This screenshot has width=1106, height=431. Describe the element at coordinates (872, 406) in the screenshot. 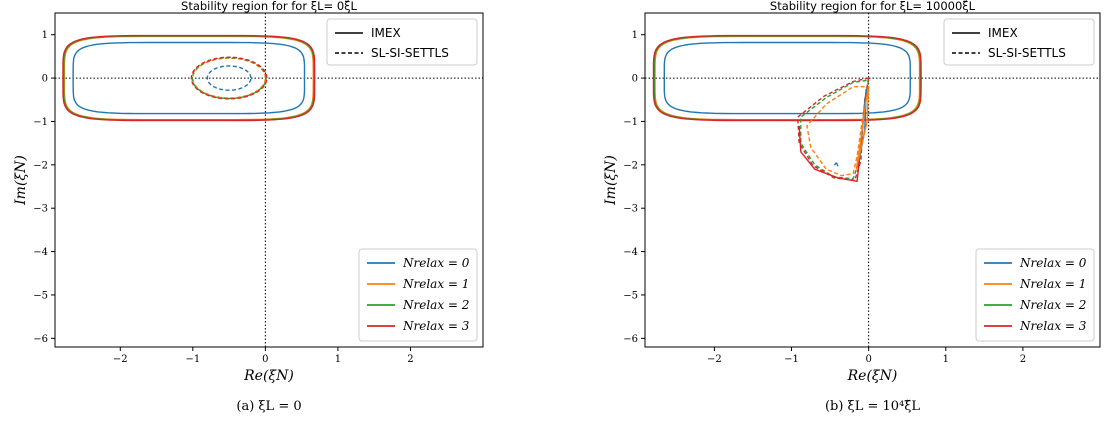

I see `figure-caption: (b) ξL = 10⁴ξ̃L` at that location.